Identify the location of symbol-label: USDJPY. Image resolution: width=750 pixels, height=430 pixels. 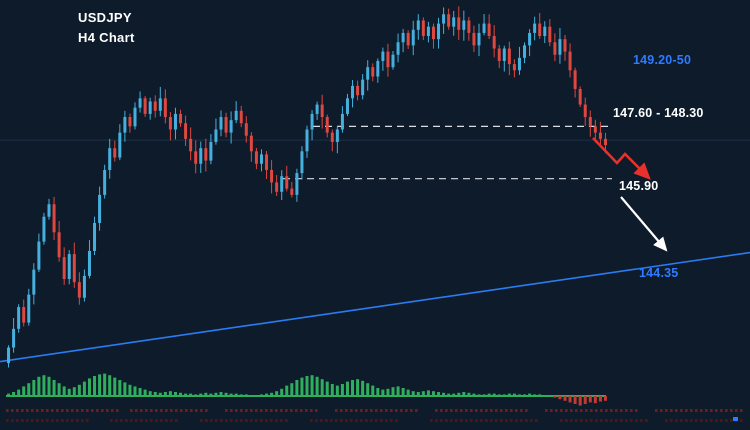
(105, 17).